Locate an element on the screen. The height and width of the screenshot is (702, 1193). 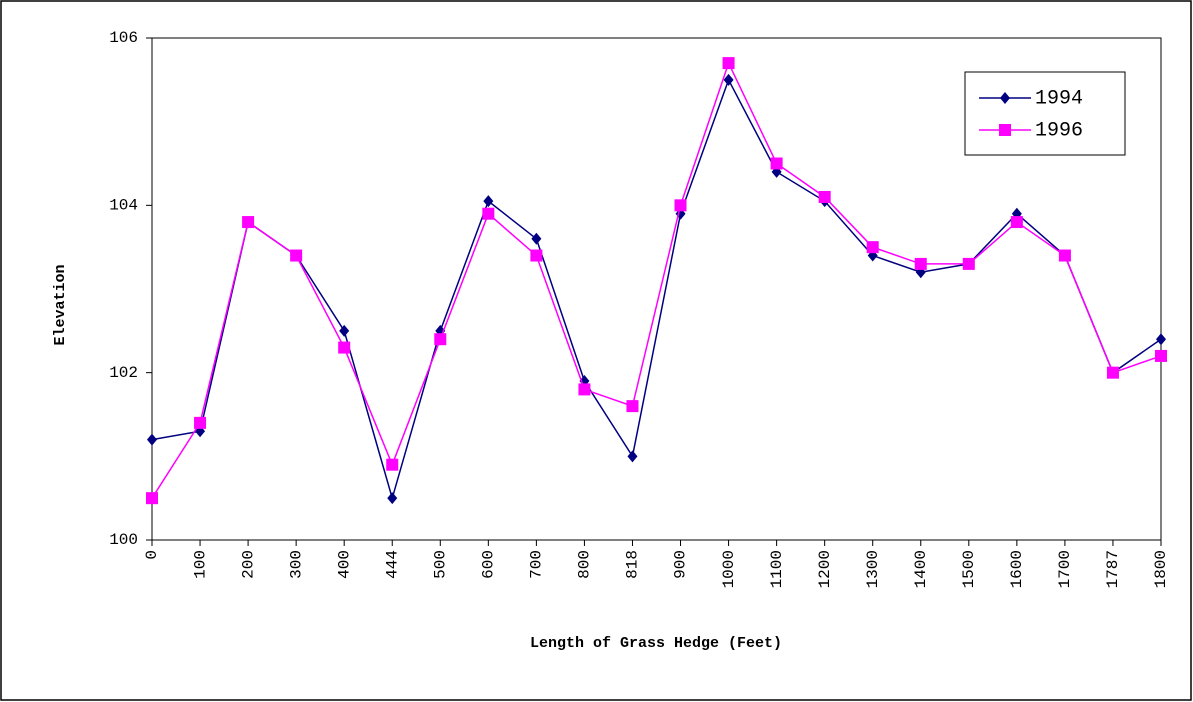
y-tick-label: 106 is located at coordinates (123, 38).